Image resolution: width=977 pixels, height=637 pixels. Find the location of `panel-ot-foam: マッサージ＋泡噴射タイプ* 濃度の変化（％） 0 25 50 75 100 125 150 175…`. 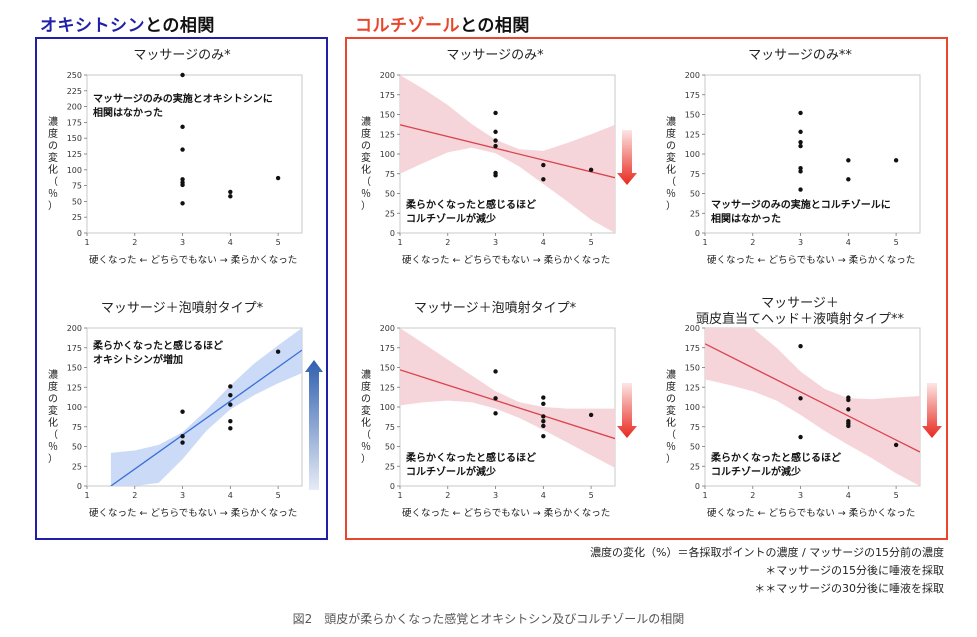

panel-ot-foam: マッサージ＋泡噴射タイプ* 濃度の変化（％） 0 25 50 75 100 125 150 175… is located at coordinates (182, 418).